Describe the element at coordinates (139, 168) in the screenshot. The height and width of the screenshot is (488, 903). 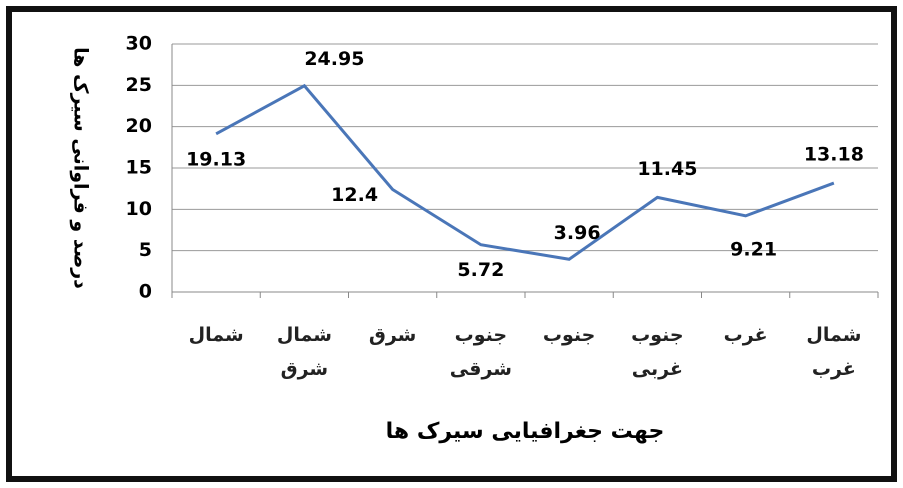
I see `y-tick-label: 15` at that location.